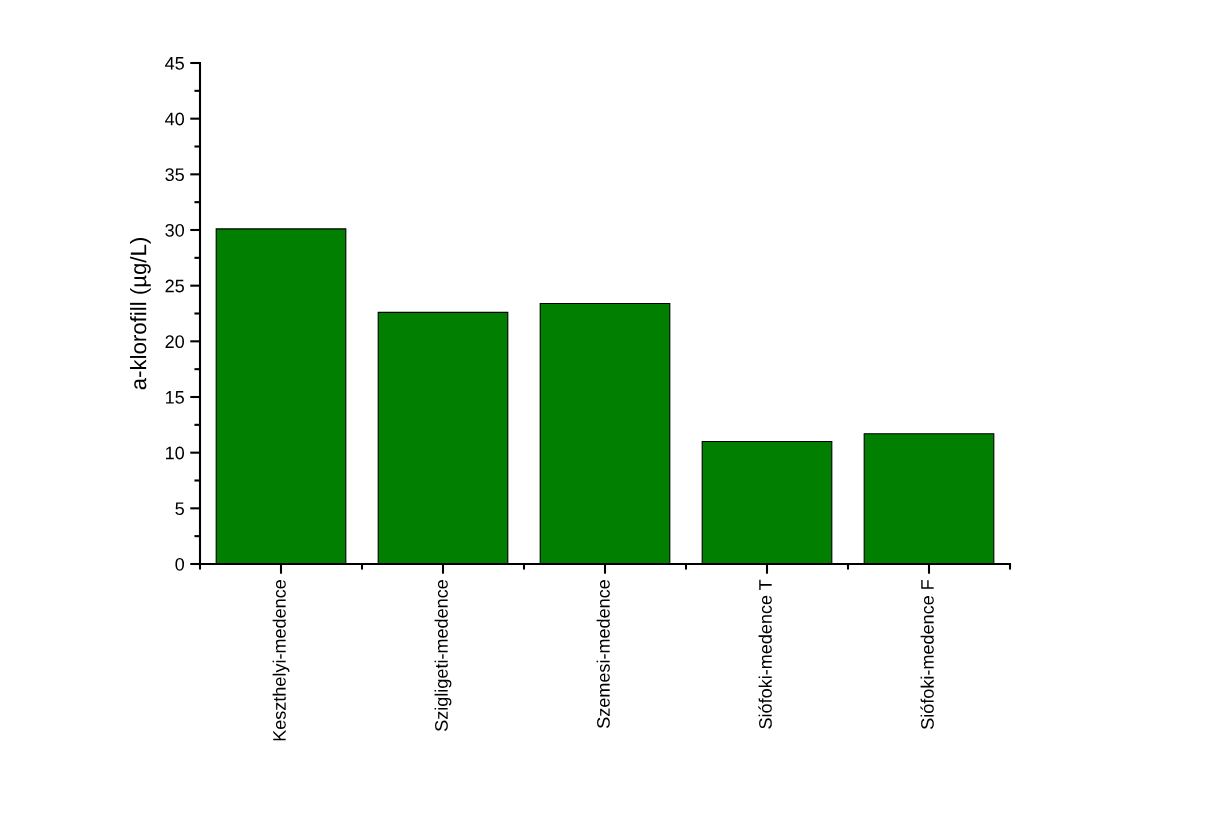 The width and height of the screenshot is (1223, 816). I want to click on x-tick-label: Siófoki-medence F, so click(927, 654).